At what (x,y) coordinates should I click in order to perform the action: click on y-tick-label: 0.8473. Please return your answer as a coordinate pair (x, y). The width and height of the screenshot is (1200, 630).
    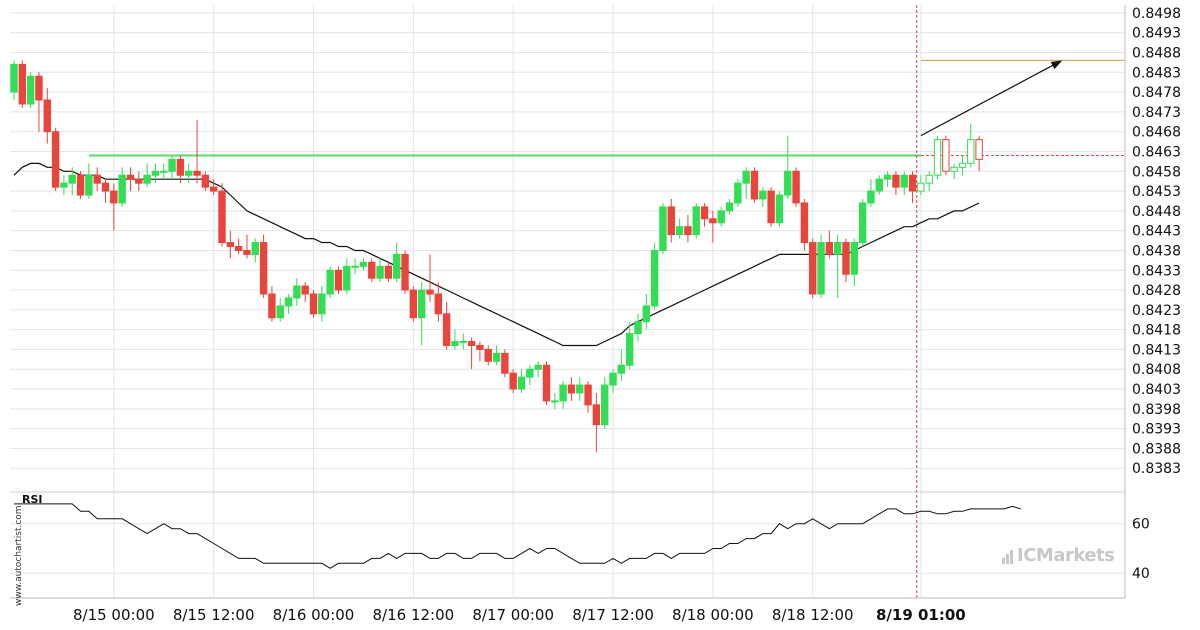
    Looking at the image, I should click on (1156, 113).